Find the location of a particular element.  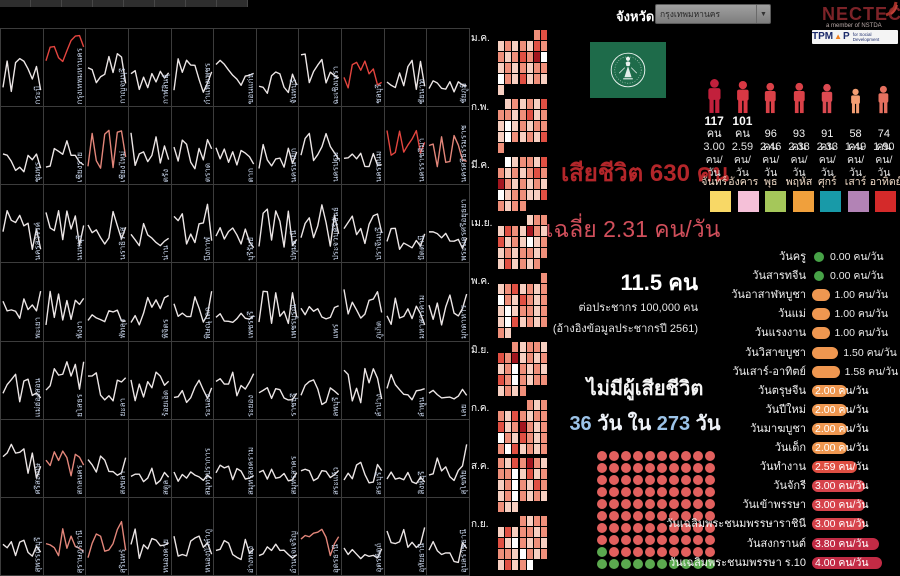

province-cell: กรุงเทพมหานคร is located at coordinates (65, 68).